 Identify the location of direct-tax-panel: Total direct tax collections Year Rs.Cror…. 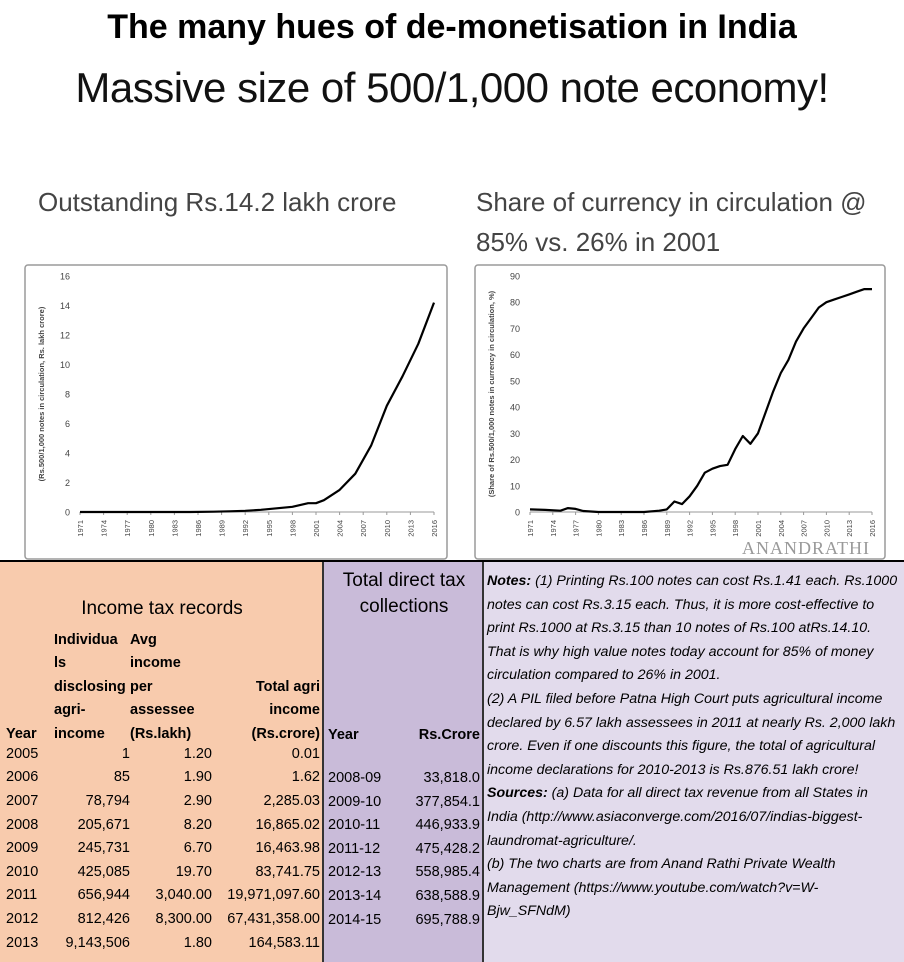
(404, 762).